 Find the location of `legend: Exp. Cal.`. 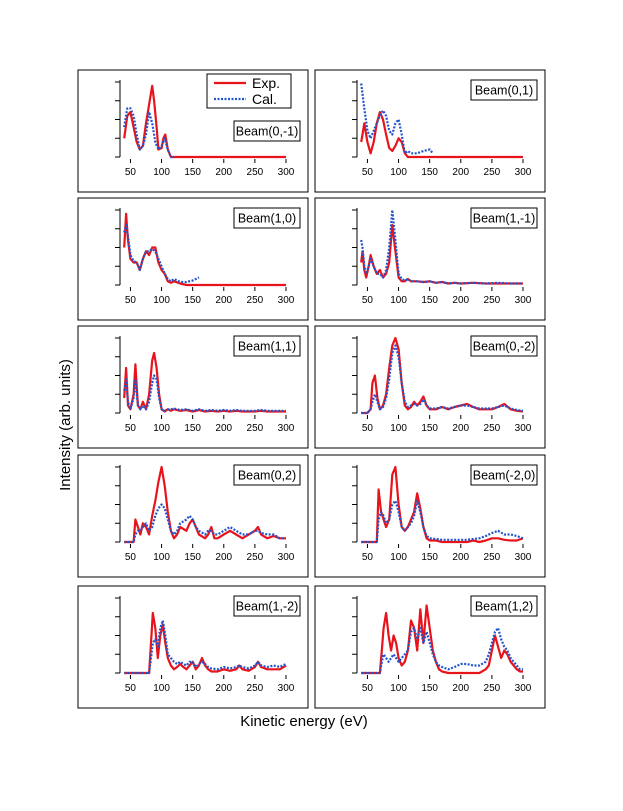

legend: Exp. Cal. is located at coordinates (249, 91).